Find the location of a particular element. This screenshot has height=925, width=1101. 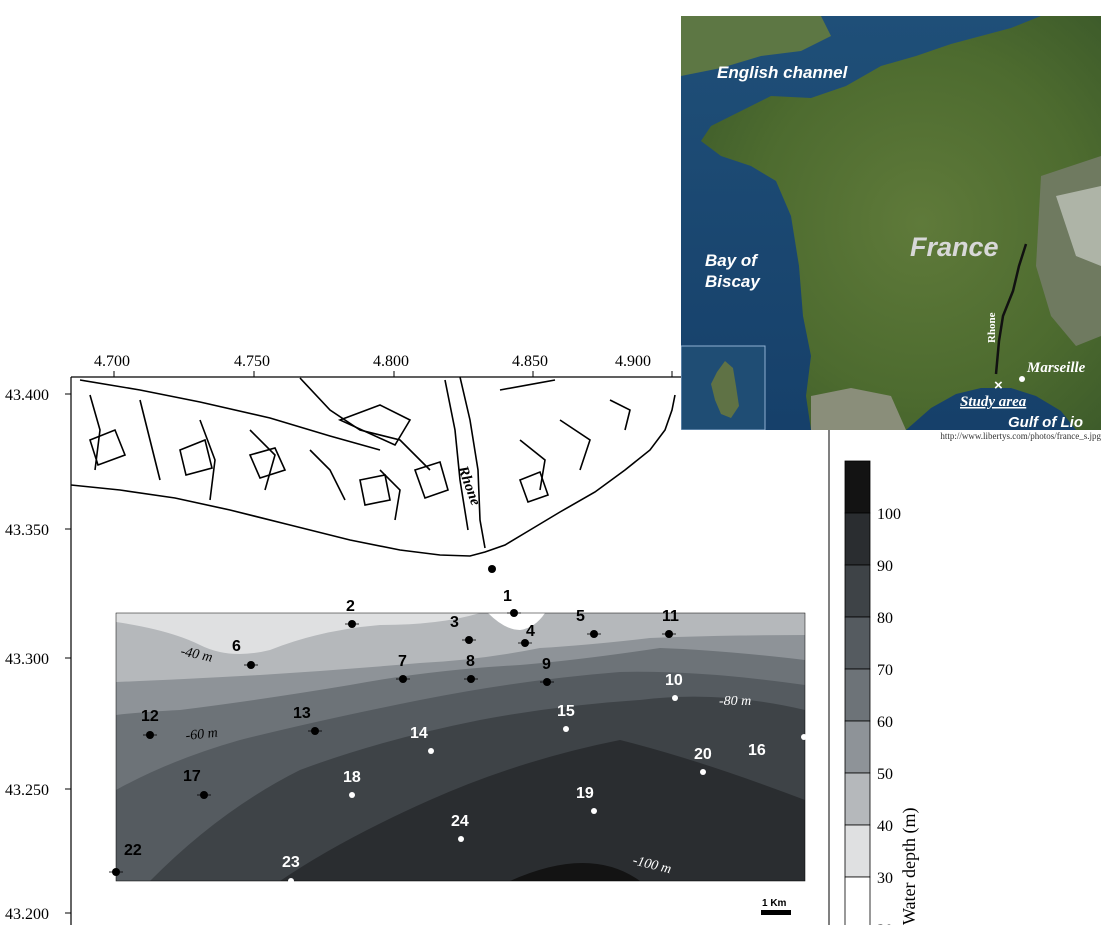

y-tick-label: 43.250 is located at coordinates (27, 790).